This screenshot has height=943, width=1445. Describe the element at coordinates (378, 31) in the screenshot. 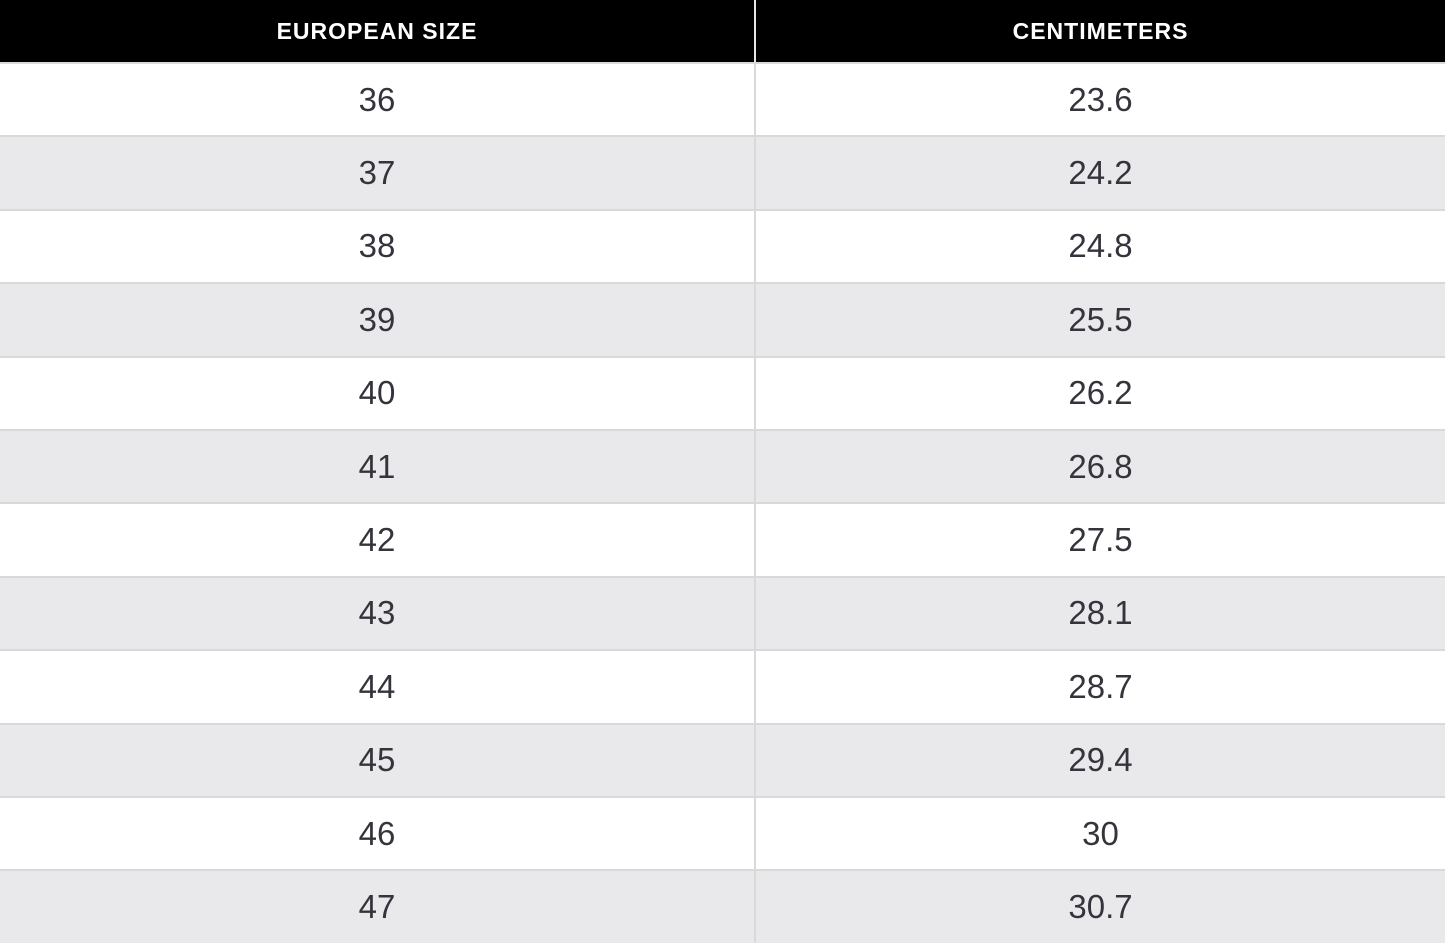

I see `column-header-european-size: EUROPEAN SIZE` at that location.